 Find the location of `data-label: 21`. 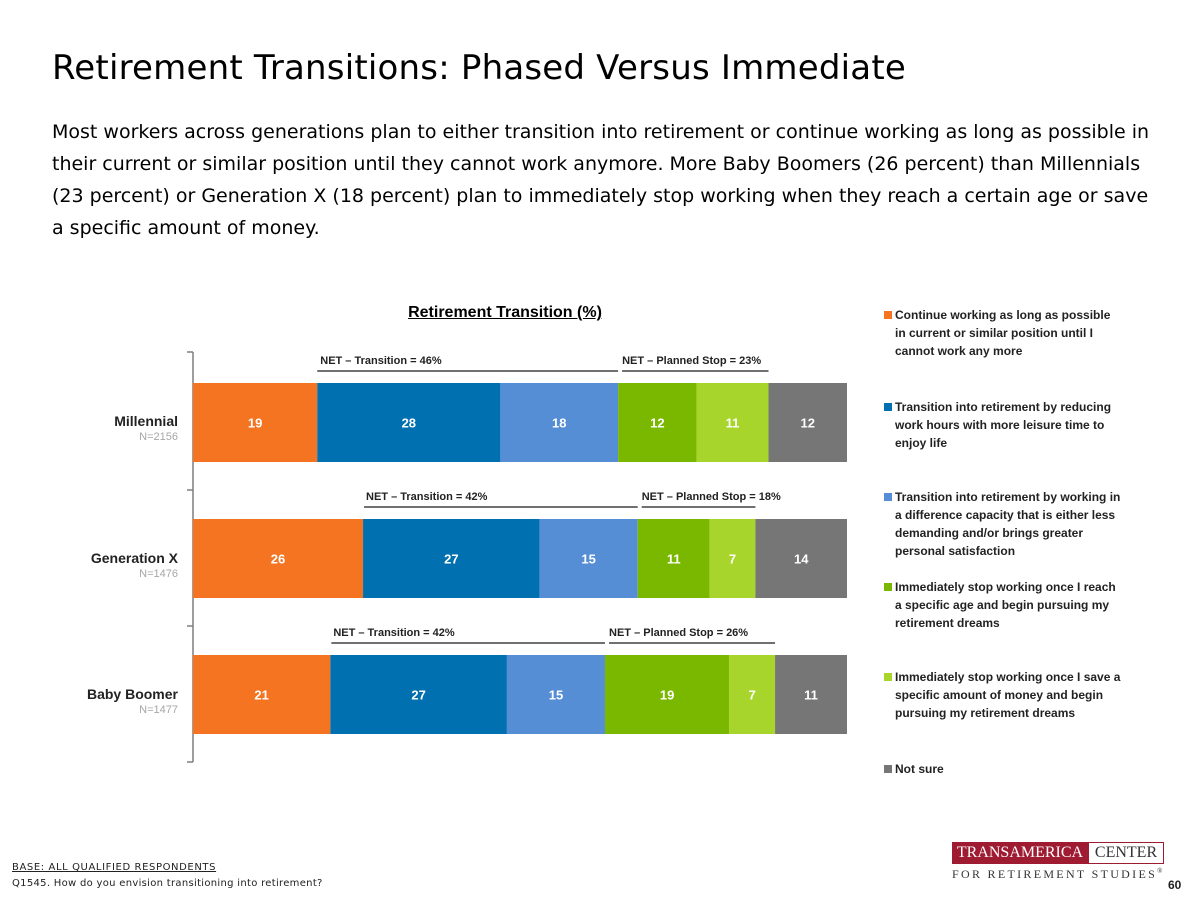

data-label: 21 is located at coordinates (261, 695).